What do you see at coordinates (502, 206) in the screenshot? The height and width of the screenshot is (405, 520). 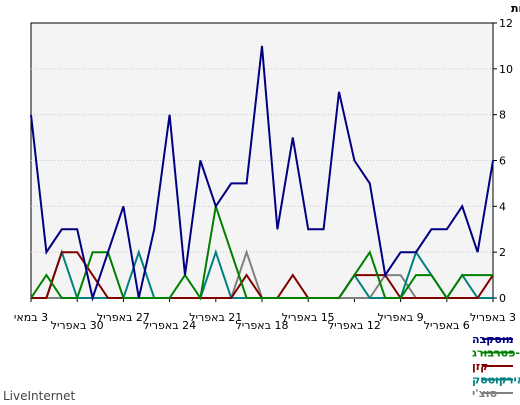 I see `y-tick-label-4: 4` at bounding box center [502, 206].